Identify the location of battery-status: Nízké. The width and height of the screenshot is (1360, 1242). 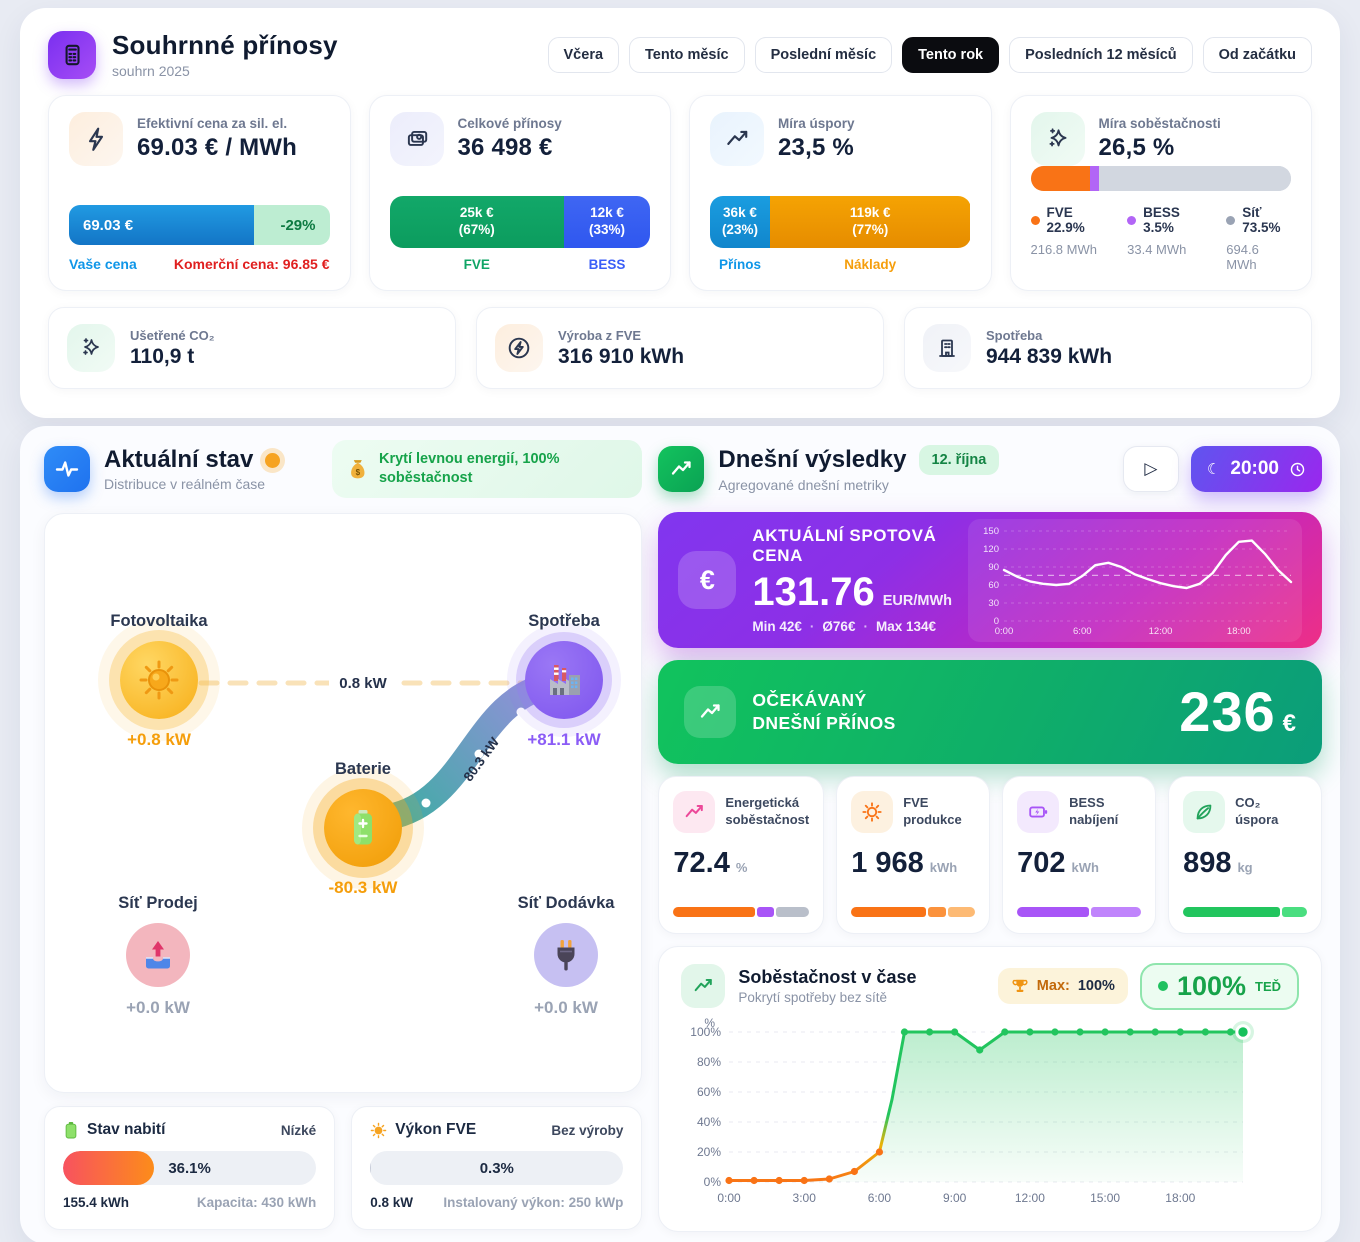
(298, 1130).